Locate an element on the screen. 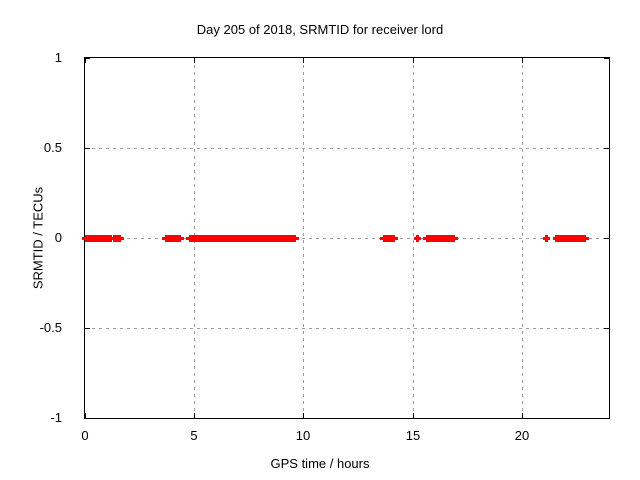 This screenshot has height=480, width=640. y-tick-label: -1 is located at coordinates (56, 417).